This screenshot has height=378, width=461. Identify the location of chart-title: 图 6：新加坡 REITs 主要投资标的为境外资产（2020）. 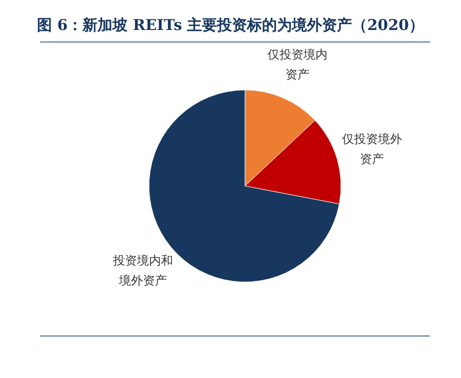
(230, 25).